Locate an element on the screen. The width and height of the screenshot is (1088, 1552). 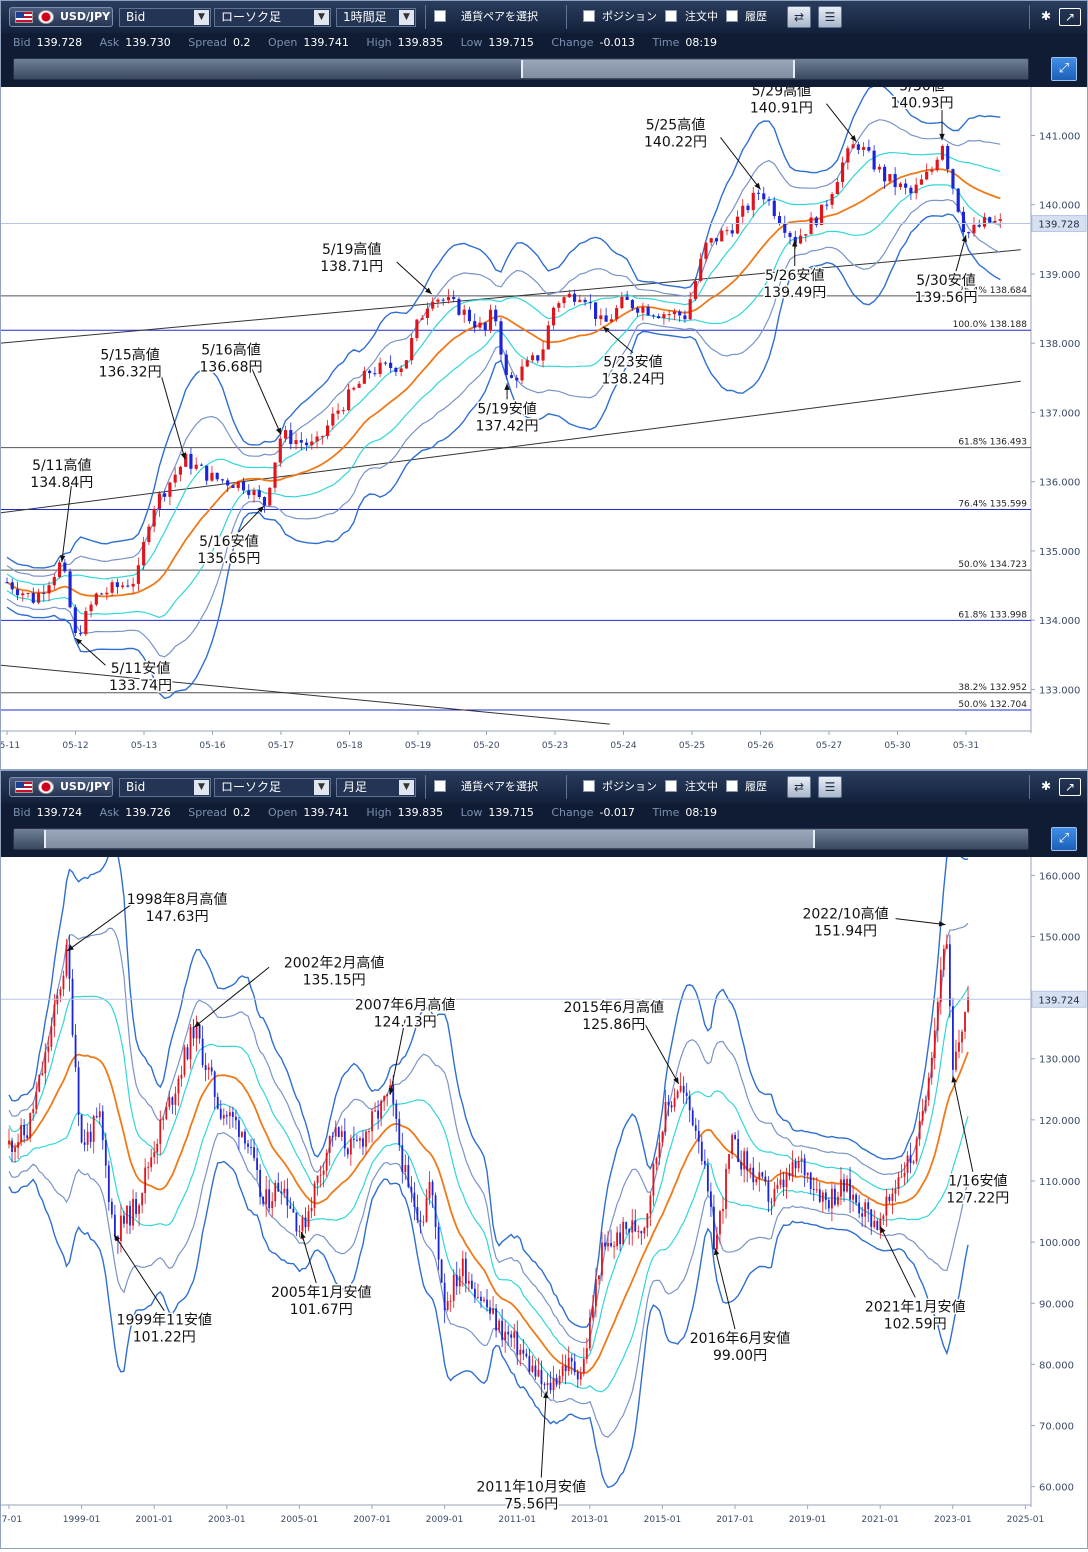
timeframe-select: 1時間足 ▼ is located at coordinates (376, 17).